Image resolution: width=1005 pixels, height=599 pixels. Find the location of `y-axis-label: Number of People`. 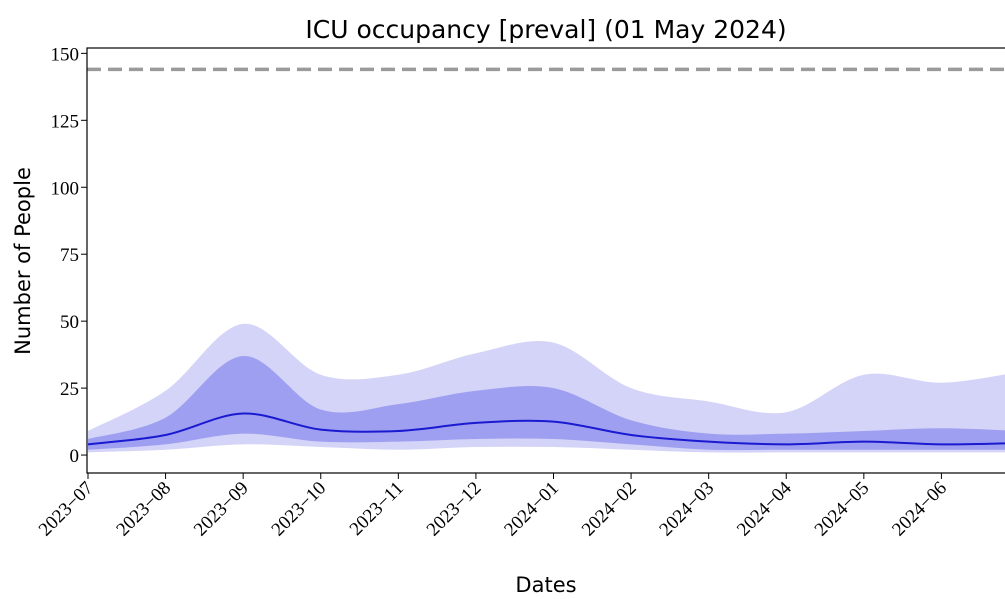

y-axis-label: Number of People is located at coordinates (23, 261).